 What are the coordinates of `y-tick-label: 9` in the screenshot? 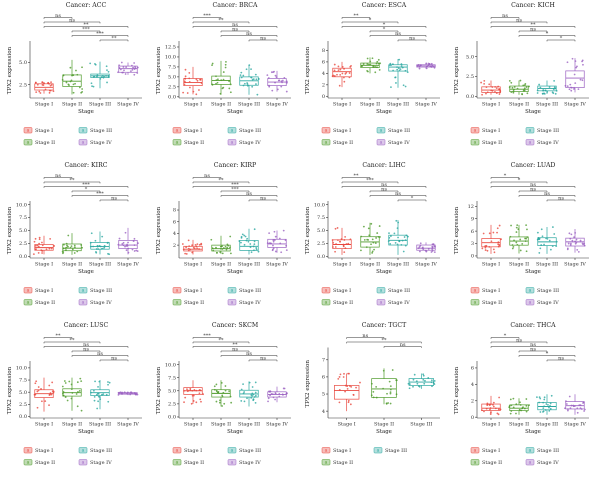 It's located at (472, 219).